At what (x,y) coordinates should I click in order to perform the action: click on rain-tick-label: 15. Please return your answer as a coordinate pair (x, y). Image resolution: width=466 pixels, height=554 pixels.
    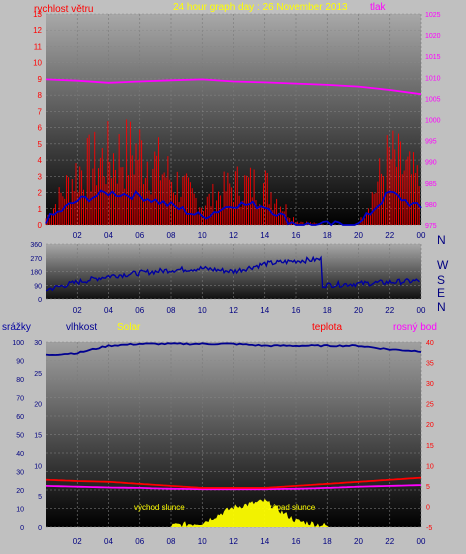
    Looking at the image, I should click on (38, 436).